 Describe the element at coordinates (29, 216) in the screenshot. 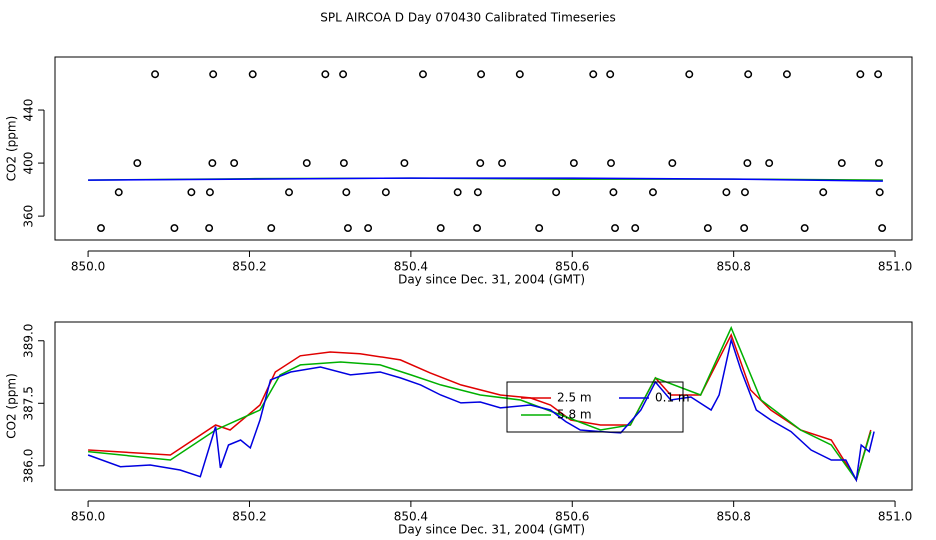

I see `y-tick-label: 360` at that location.